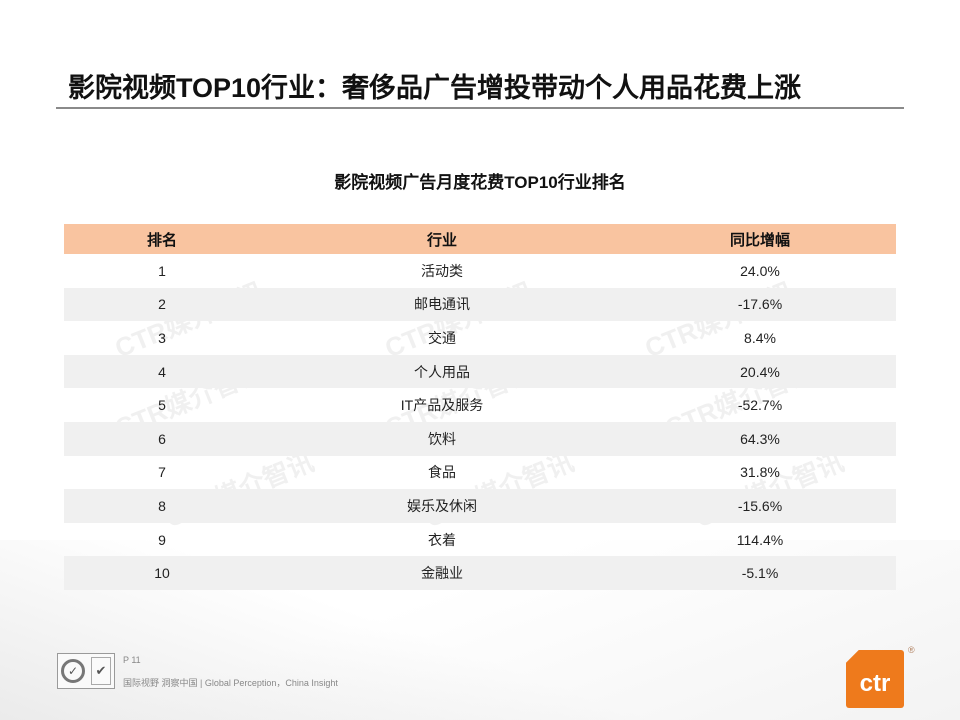 The image size is (960, 720). I want to click on cell-rank: 2, so click(162, 304).